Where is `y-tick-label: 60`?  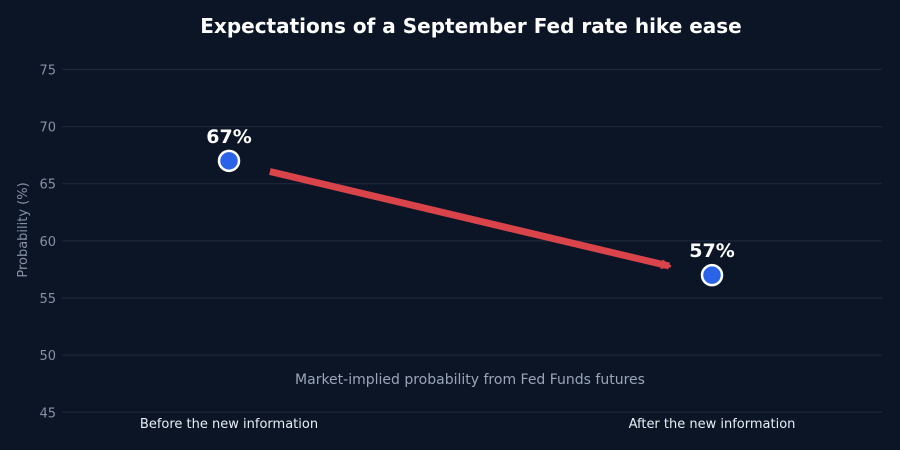
y-tick-label: 60 is located at coordinates (47, 242).